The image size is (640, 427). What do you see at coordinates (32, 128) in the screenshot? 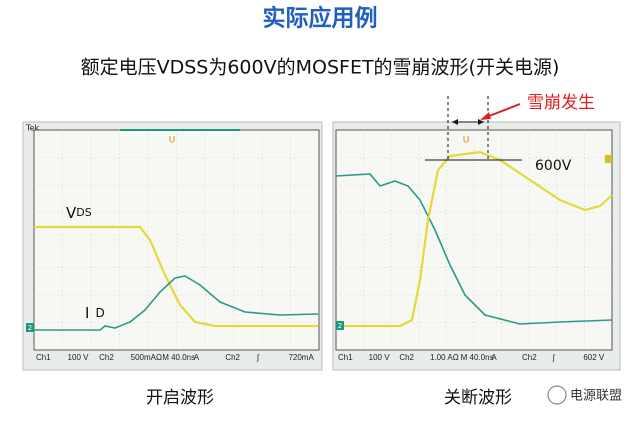
I see `brand: Tek` at bounding box center [32, 128].